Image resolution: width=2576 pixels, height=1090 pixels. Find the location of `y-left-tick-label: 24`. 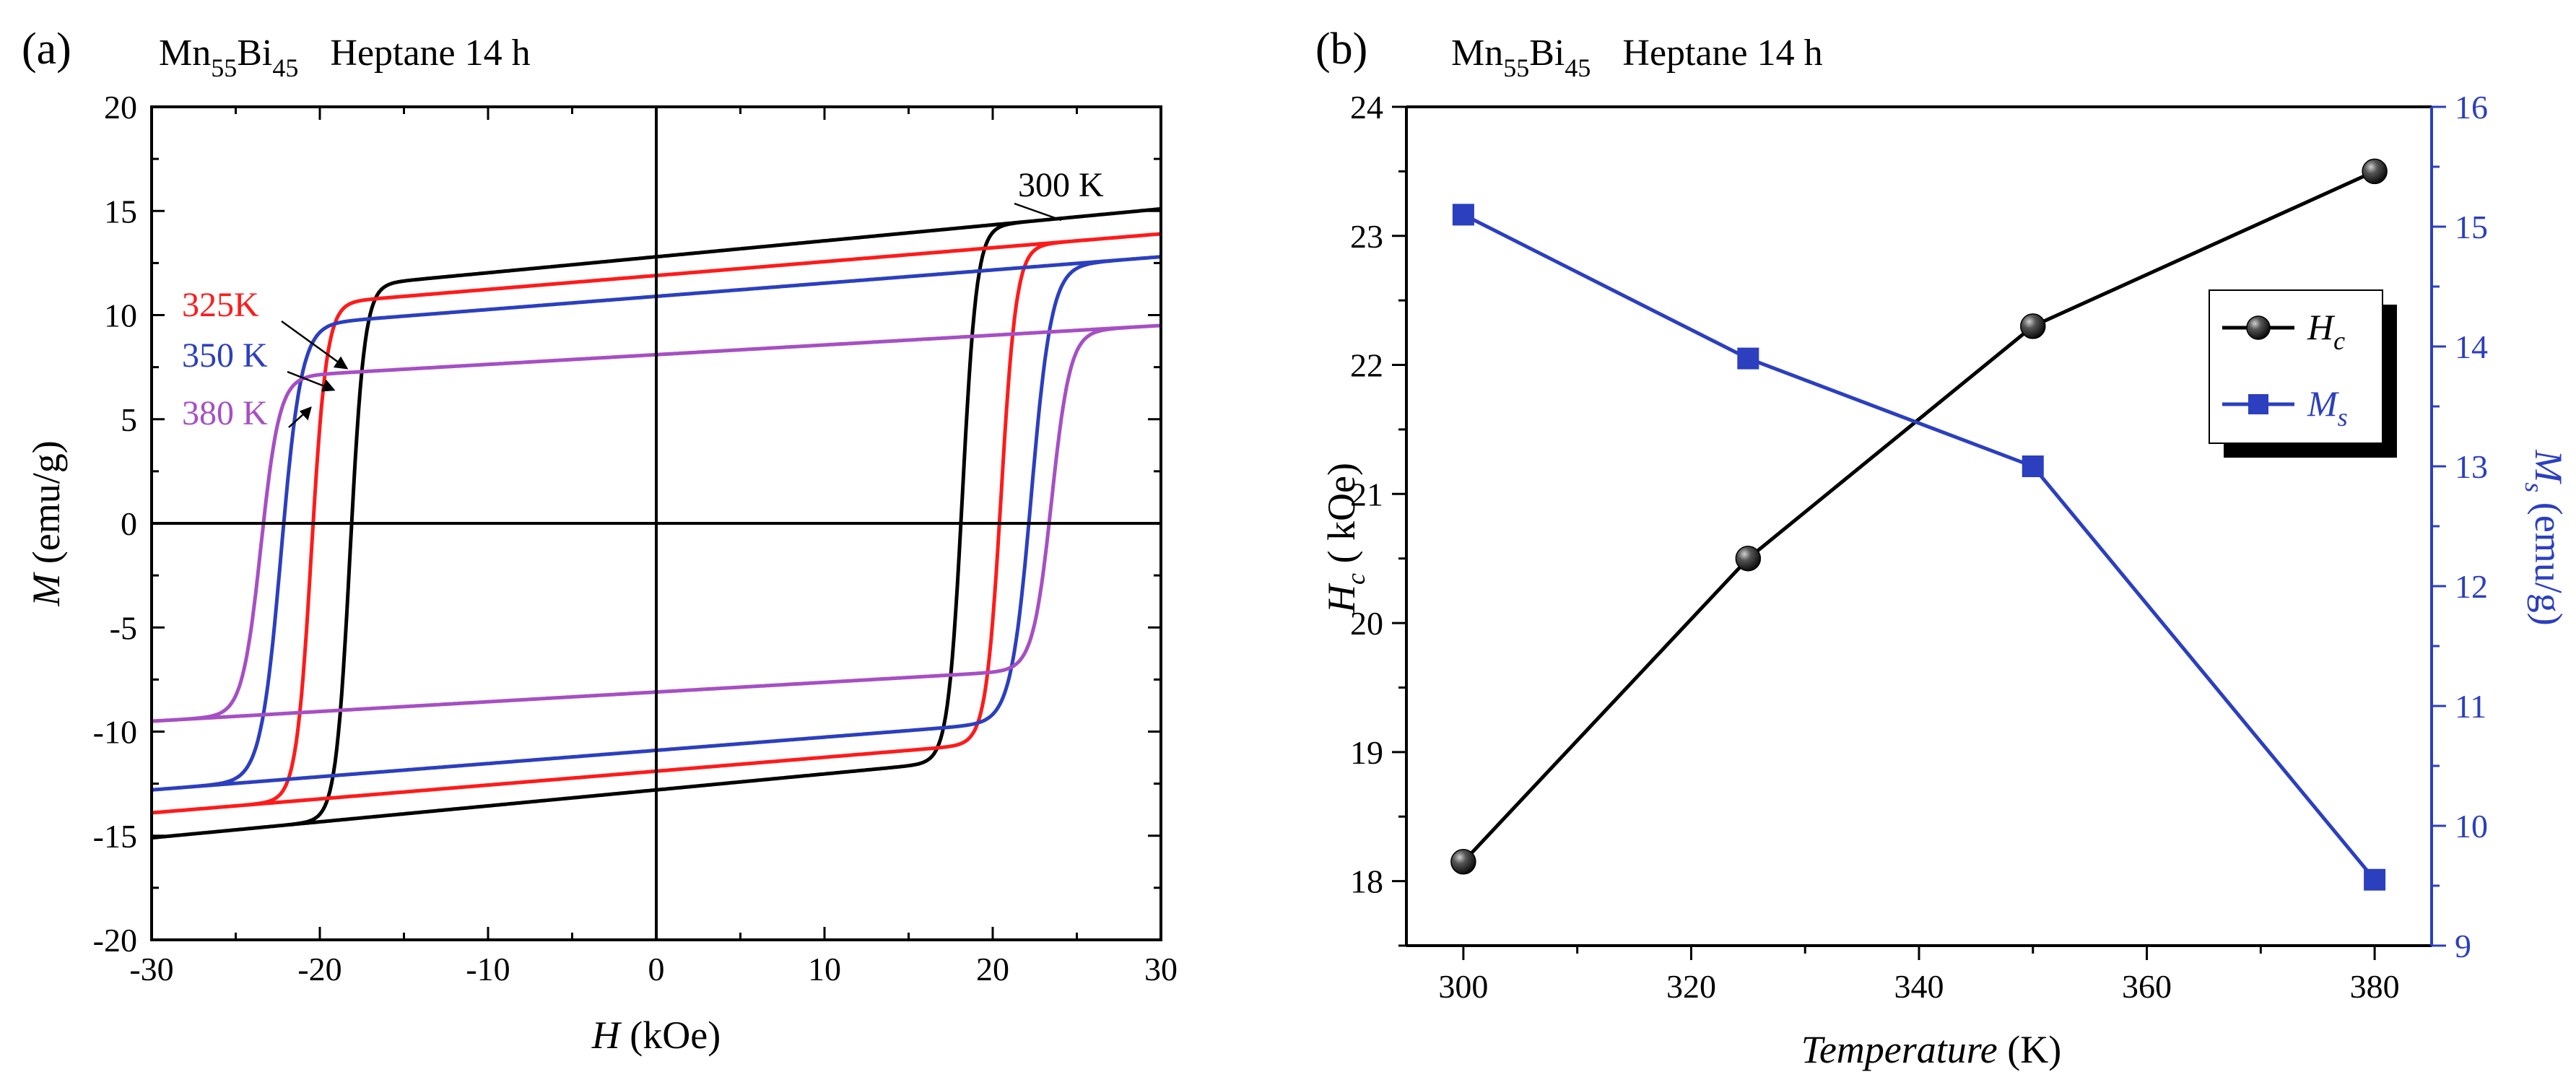

y-left-tick-label: 24 is located at coordinates (1366, 107).